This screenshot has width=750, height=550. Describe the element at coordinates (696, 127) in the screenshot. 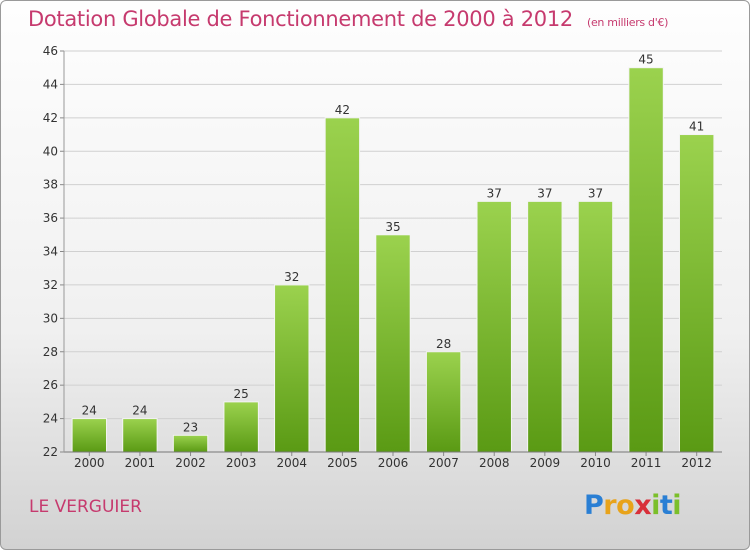

I see `data-label: 41` at that location.